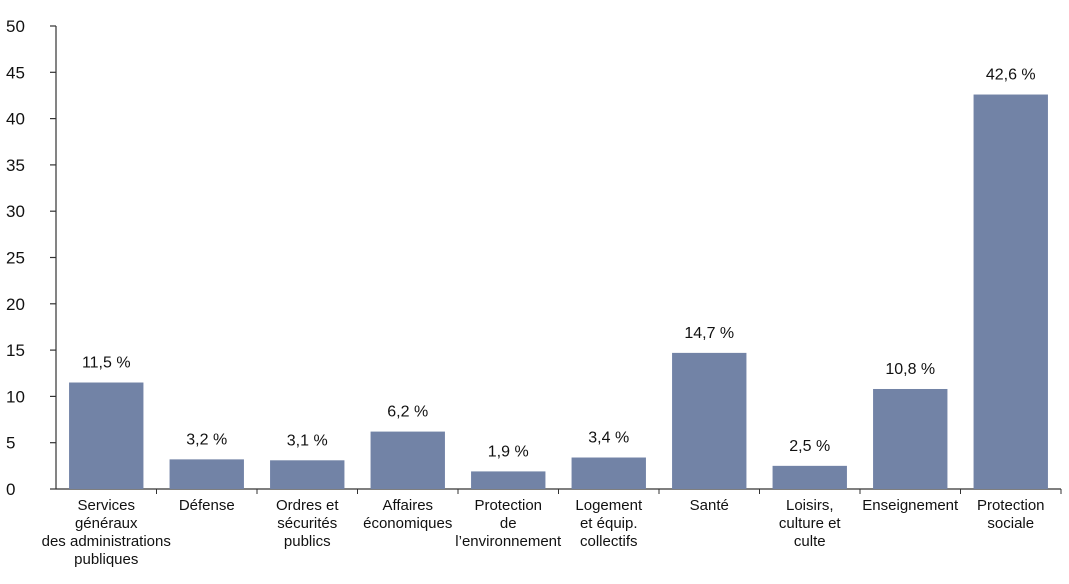 Image resolution: width=1069 pixels, height=584 pixels. Describe the element at coordinates (609, 505) in the screenshot. I see `category-label-line: Logement` at that location.